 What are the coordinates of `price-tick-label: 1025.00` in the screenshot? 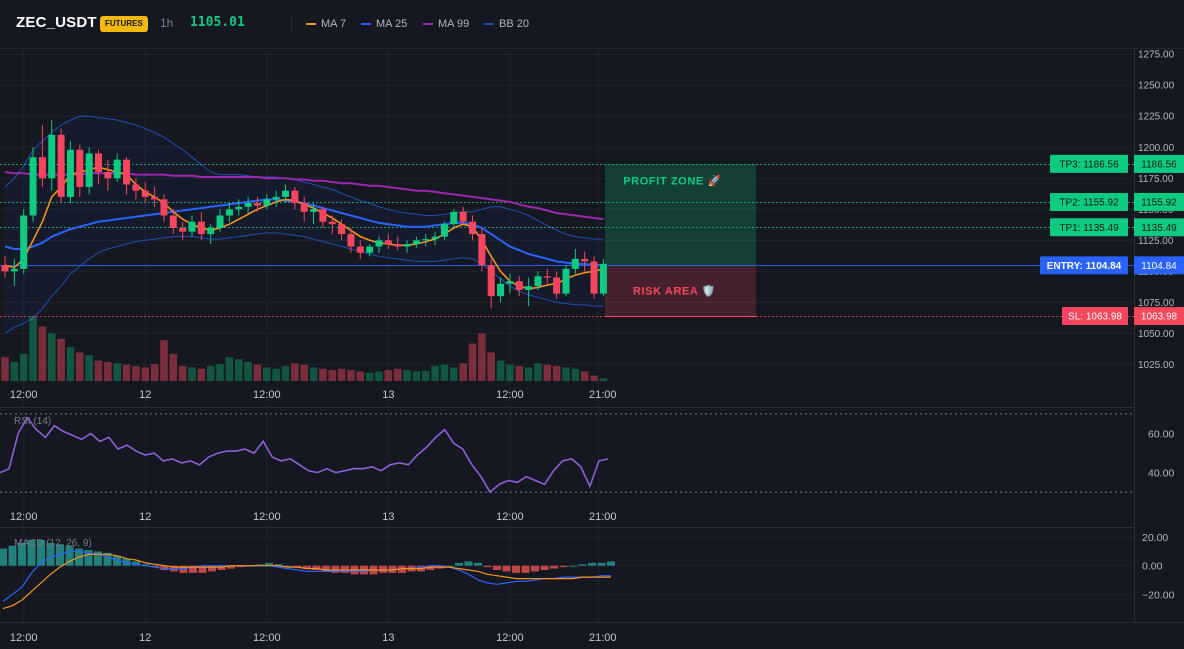 It's located at (1156, 365).